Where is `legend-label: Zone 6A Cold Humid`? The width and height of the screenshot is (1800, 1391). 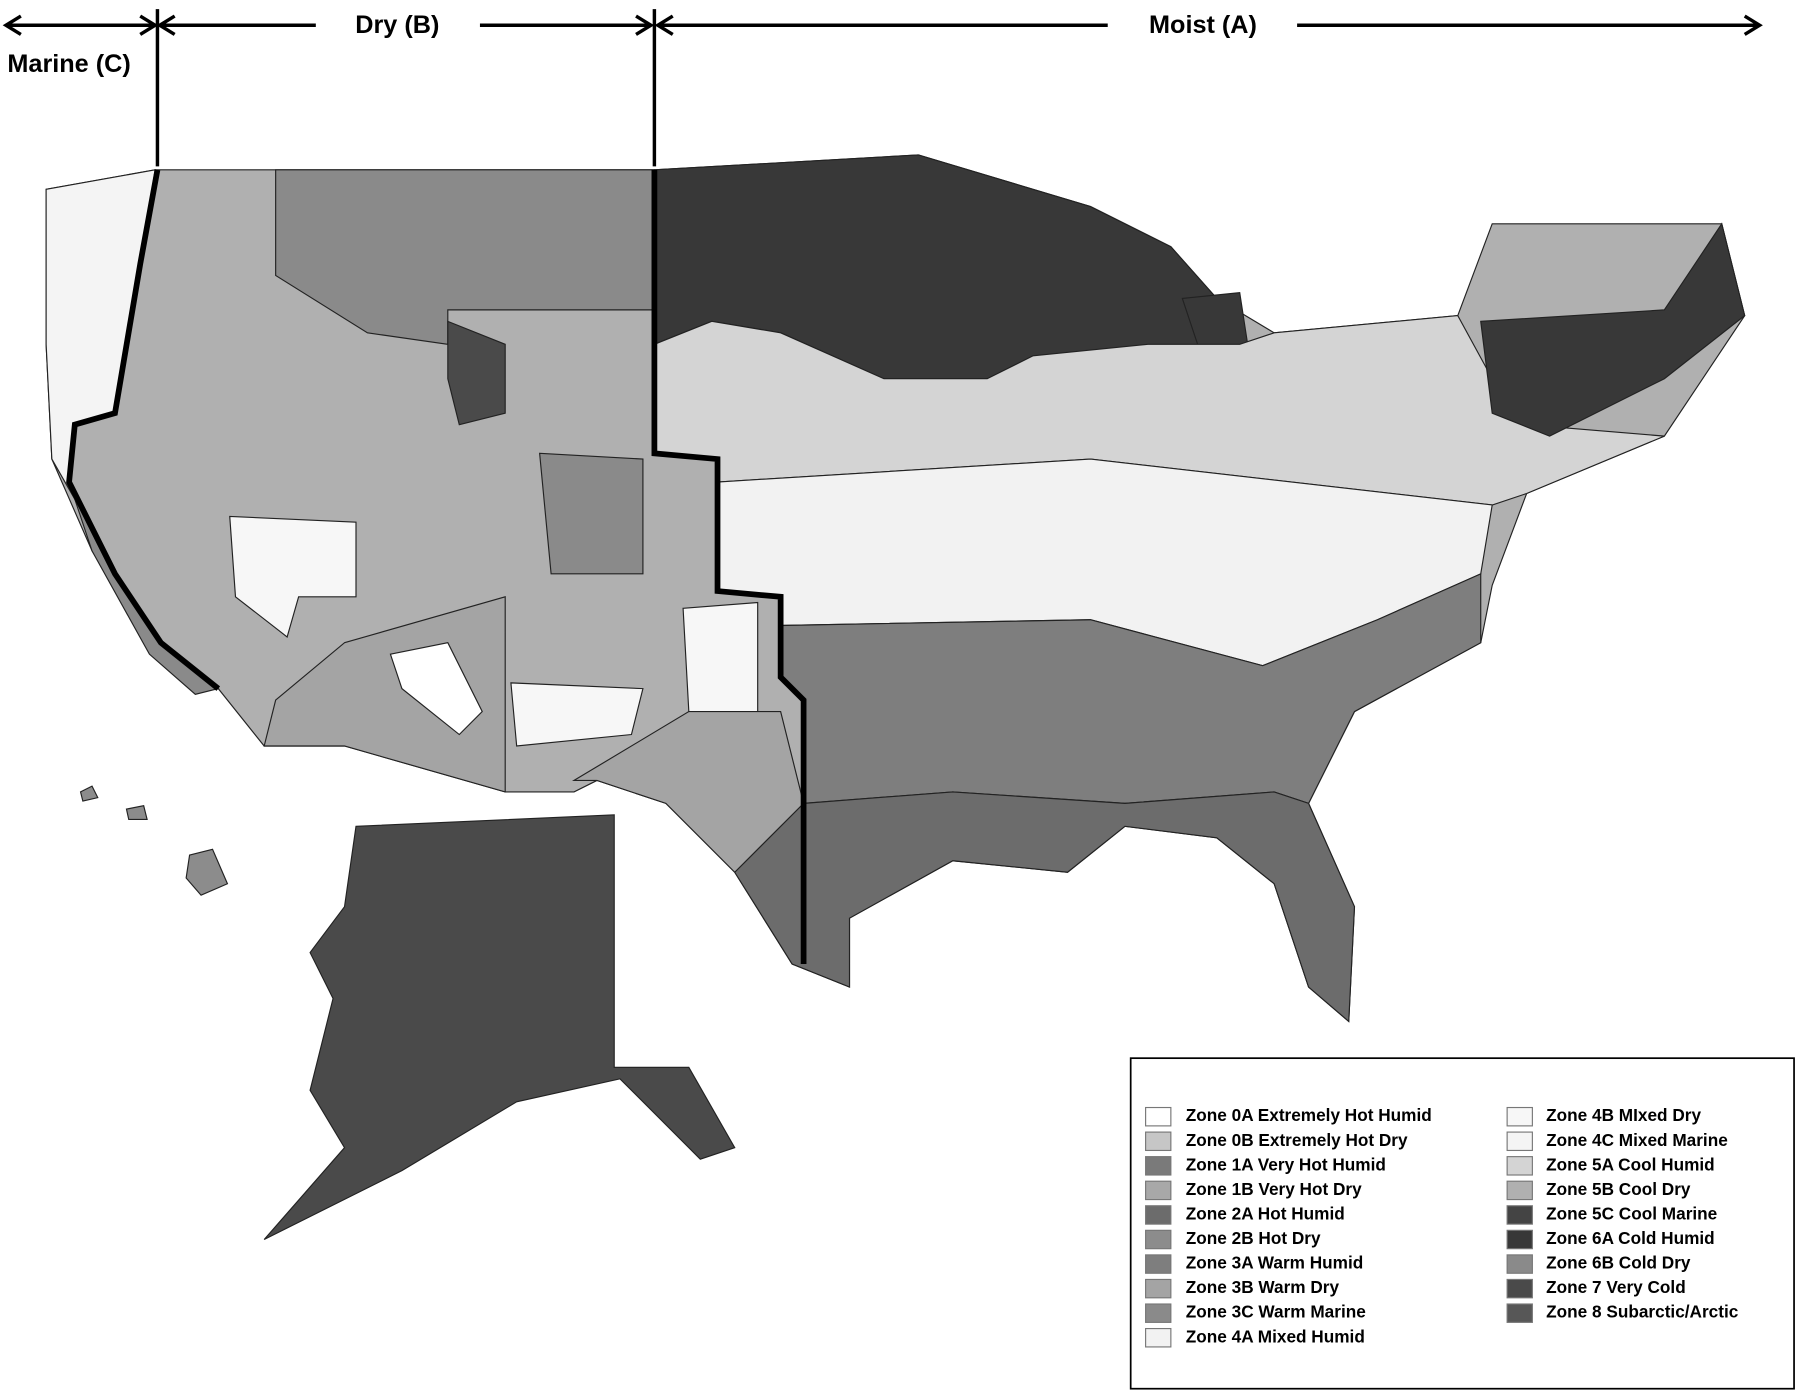
legend-label: Zone 6A Cold Humid is located at coordinates (1630, 1238).